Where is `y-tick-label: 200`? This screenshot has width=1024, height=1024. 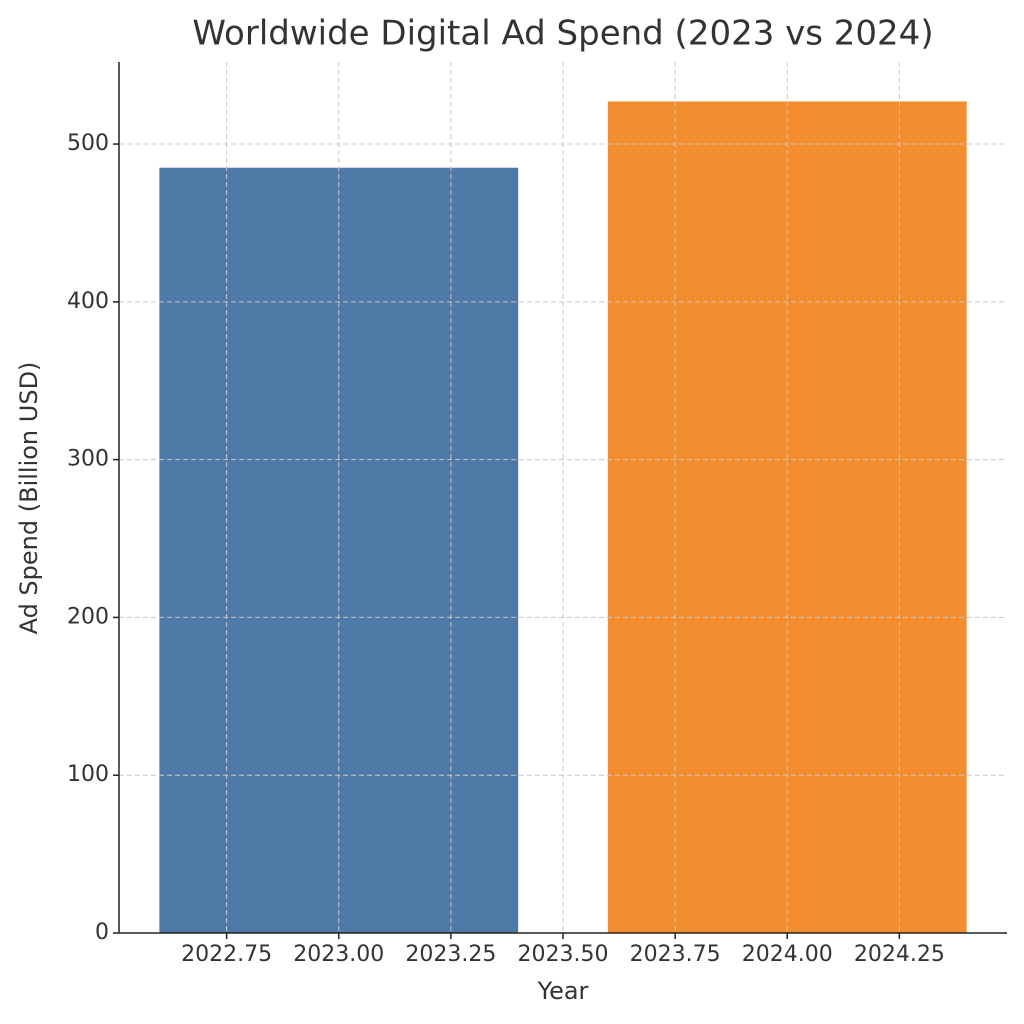
y-tick-label: 200 is located at coordinates (88, 616).